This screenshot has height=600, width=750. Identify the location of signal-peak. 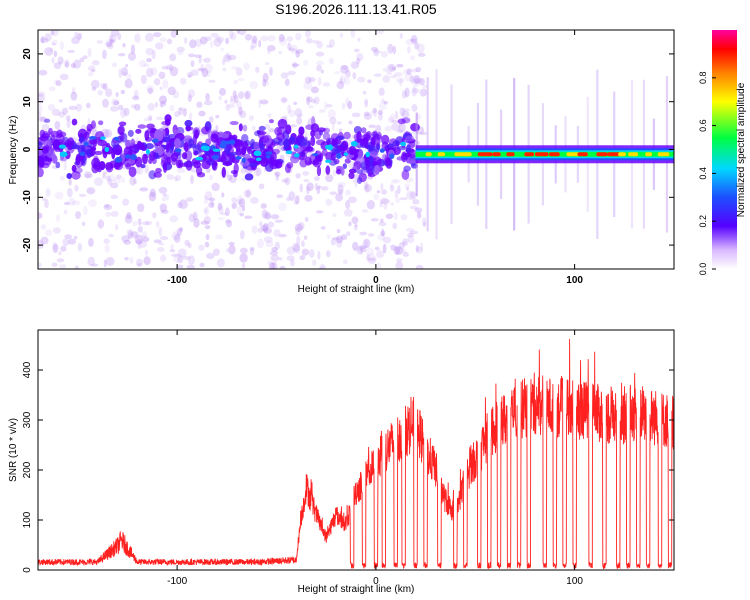
(510, 154).